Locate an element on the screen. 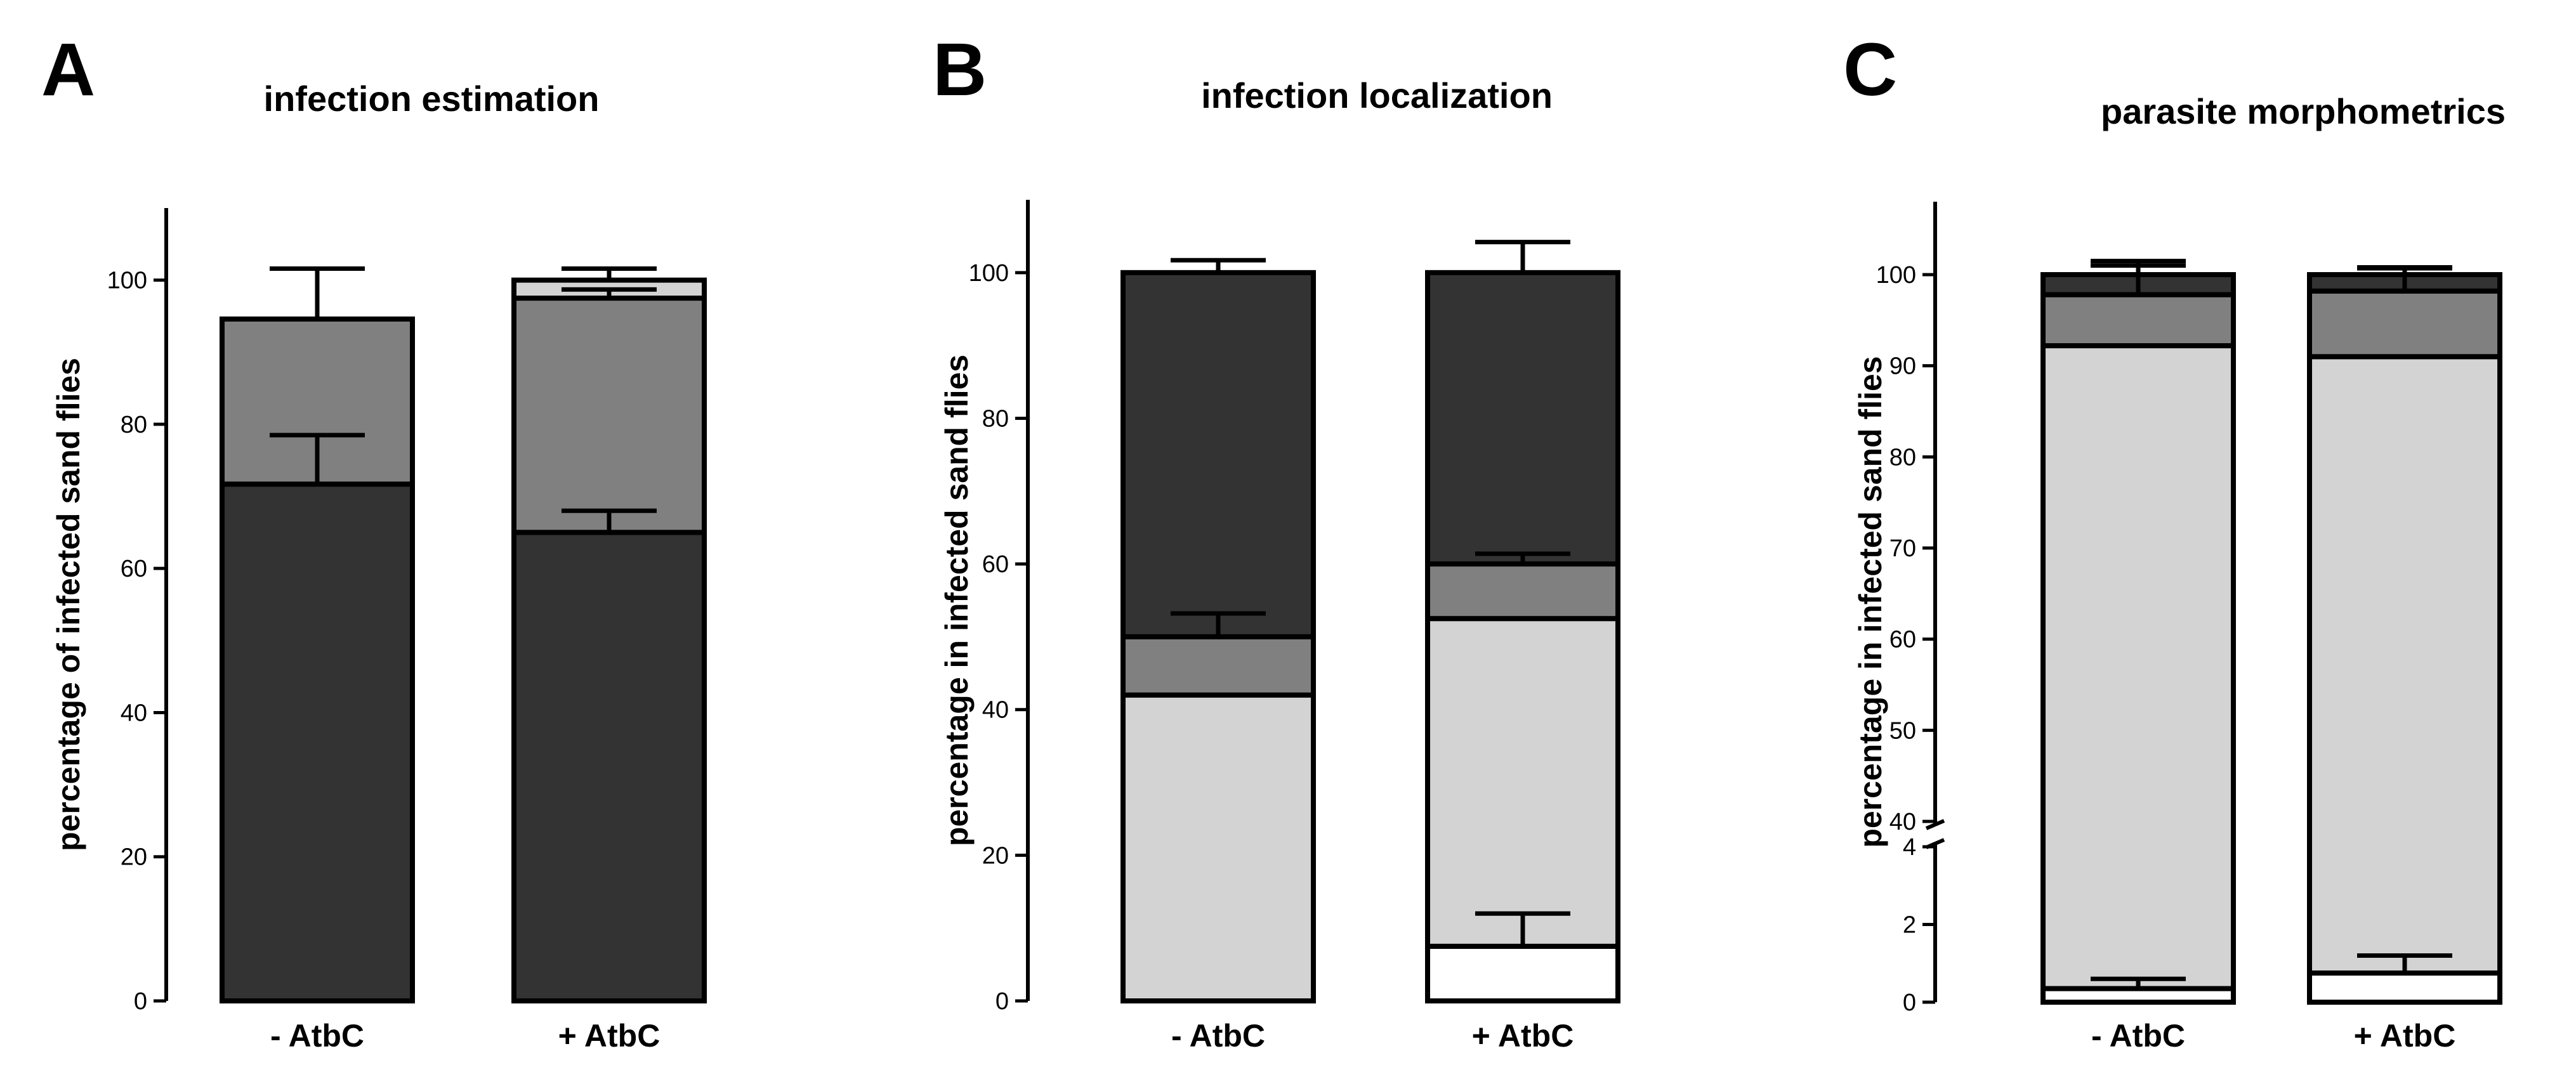 Image resolution: width=2576 pixels, height=1084 pixels. y-tick-label: 70 is located at coordinates (1902, 548).